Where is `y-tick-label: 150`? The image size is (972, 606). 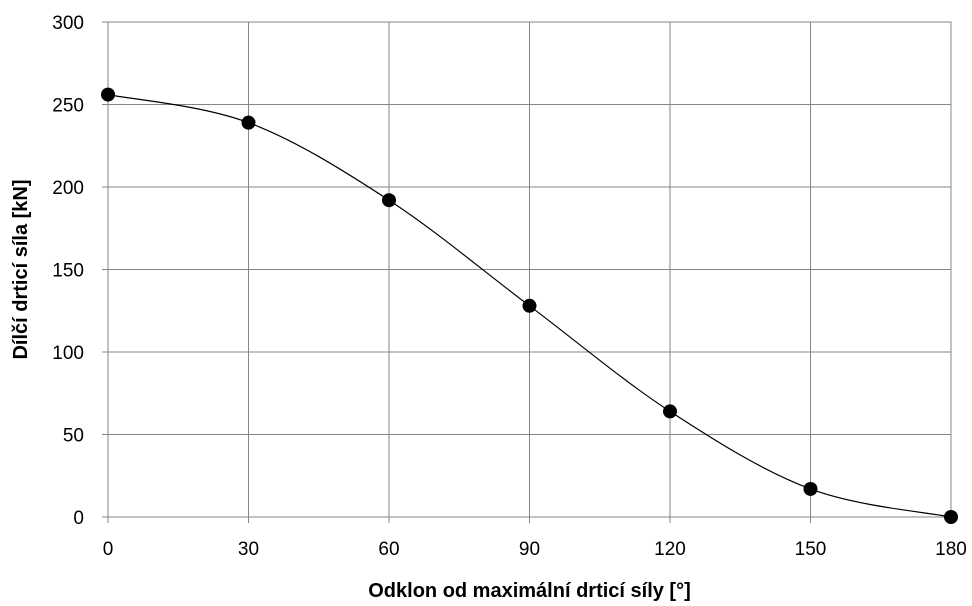
y-tick-label: 150 is located at coordinates (68, 271).